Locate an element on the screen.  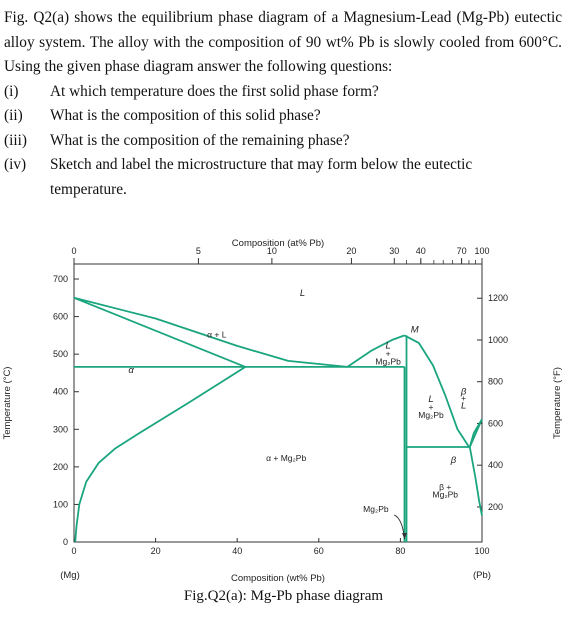
right-tick-label: 400 is located at coordinates (495, 465).